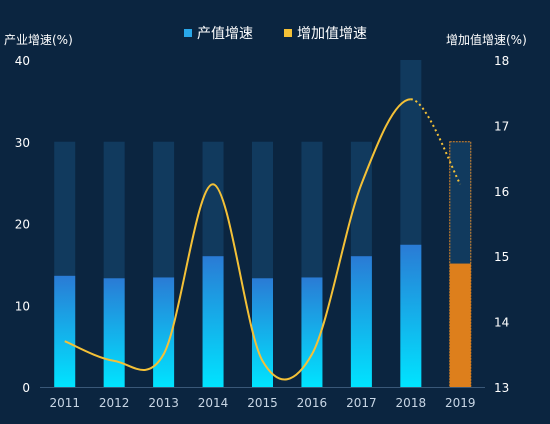 This screenshot has width=550, height=424. Describe the element at coordinates (213, 403) in the screenshot. I see `x-tick-label: 2014` at that location.